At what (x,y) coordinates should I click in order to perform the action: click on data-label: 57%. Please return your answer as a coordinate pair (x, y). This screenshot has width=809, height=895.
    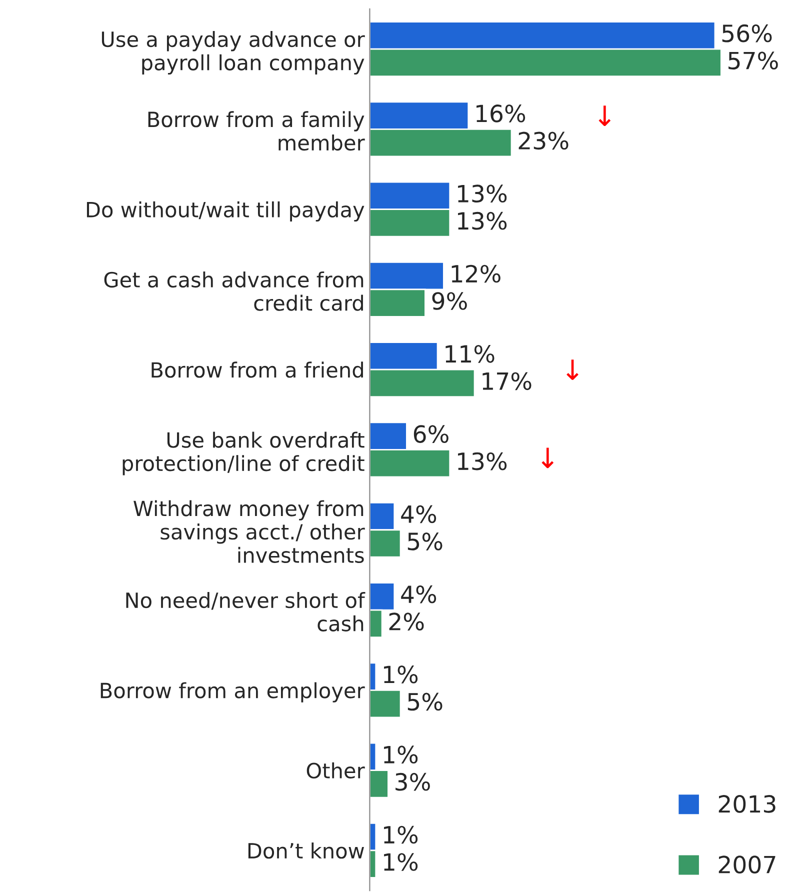
    Looking at the image, I should click on (753, 61).